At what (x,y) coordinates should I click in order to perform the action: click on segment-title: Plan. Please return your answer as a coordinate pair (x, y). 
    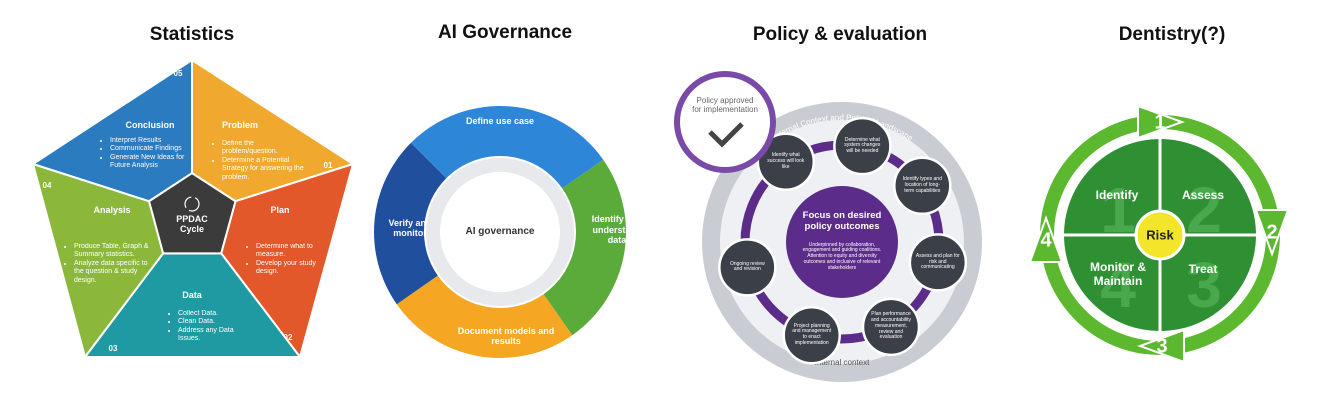
    Looking at the image, I should click on (279, 210).